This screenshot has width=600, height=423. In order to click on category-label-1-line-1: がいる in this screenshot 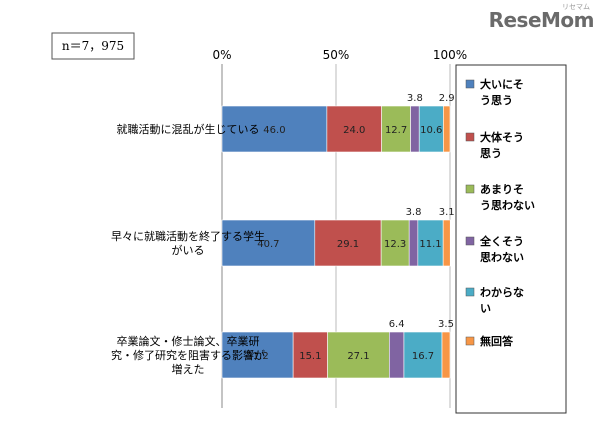, I will do `click(188, 250)`.